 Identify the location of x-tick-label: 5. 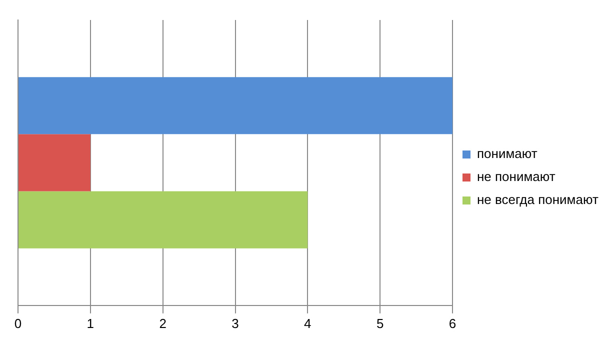
(380, 323).